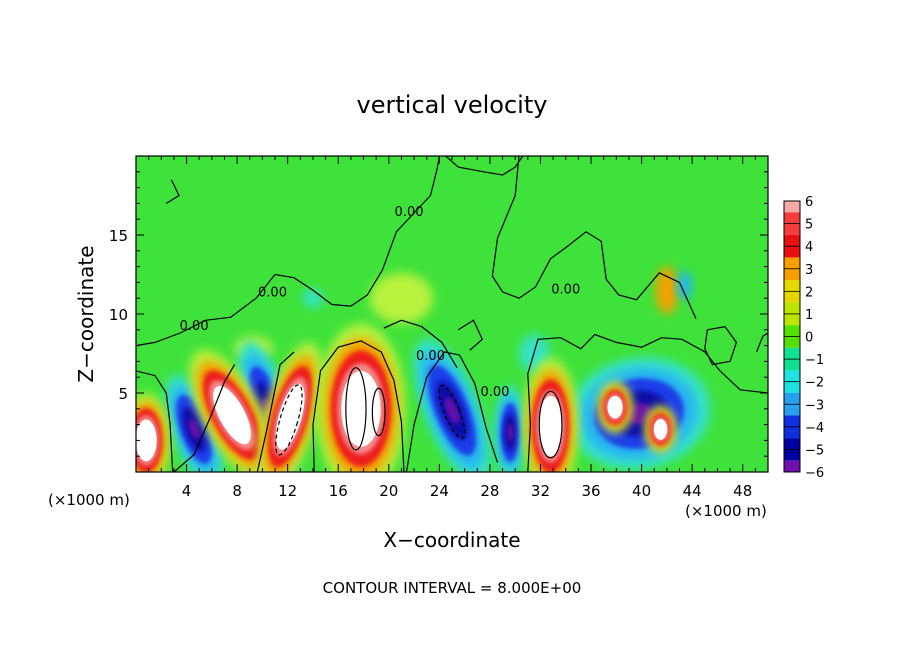  What do you see at coordinates (809, 292) in the screenshot?
I see `colorbar-label: 2` at bounding box center [809, 292].